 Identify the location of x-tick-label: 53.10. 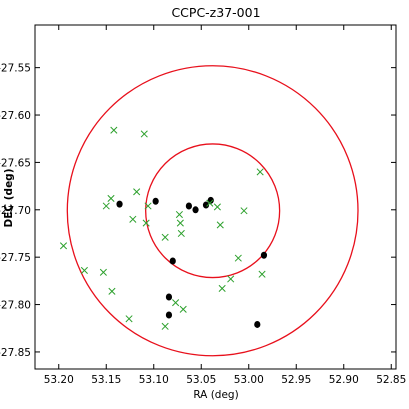
(154, 380).